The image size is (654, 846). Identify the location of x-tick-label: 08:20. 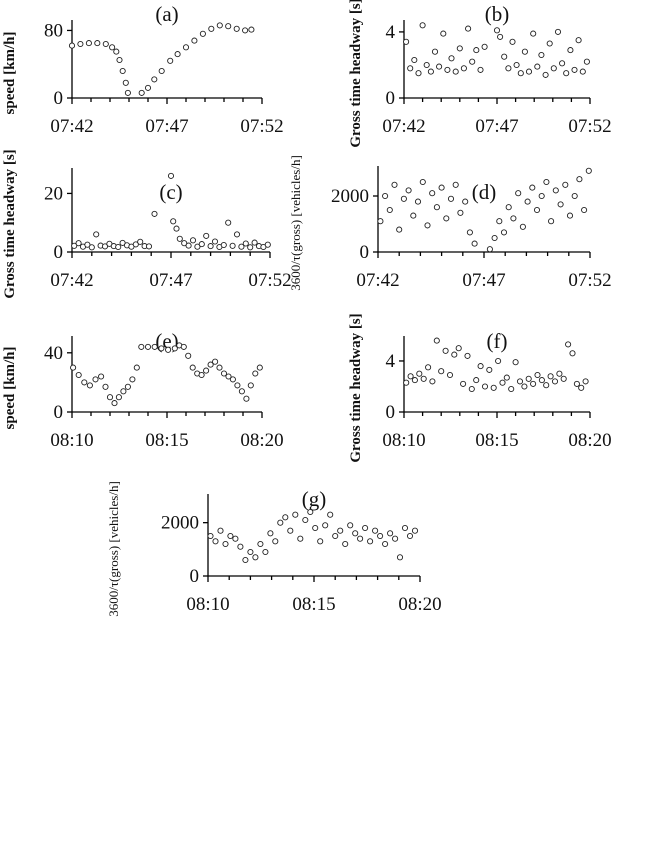
(589, 440).